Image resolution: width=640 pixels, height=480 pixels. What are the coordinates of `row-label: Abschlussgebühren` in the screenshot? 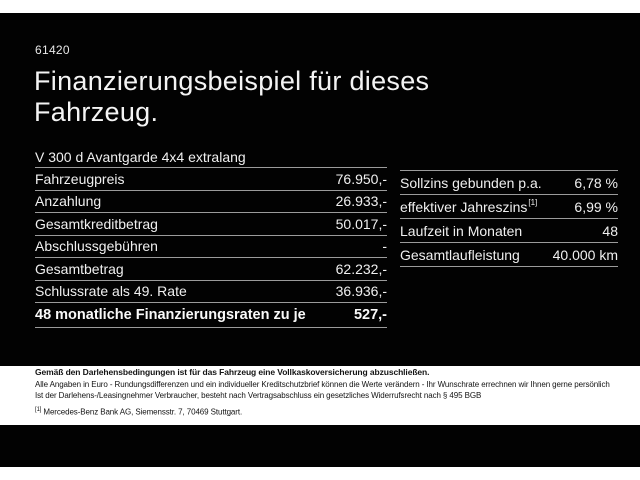 It's located at (96, 246).